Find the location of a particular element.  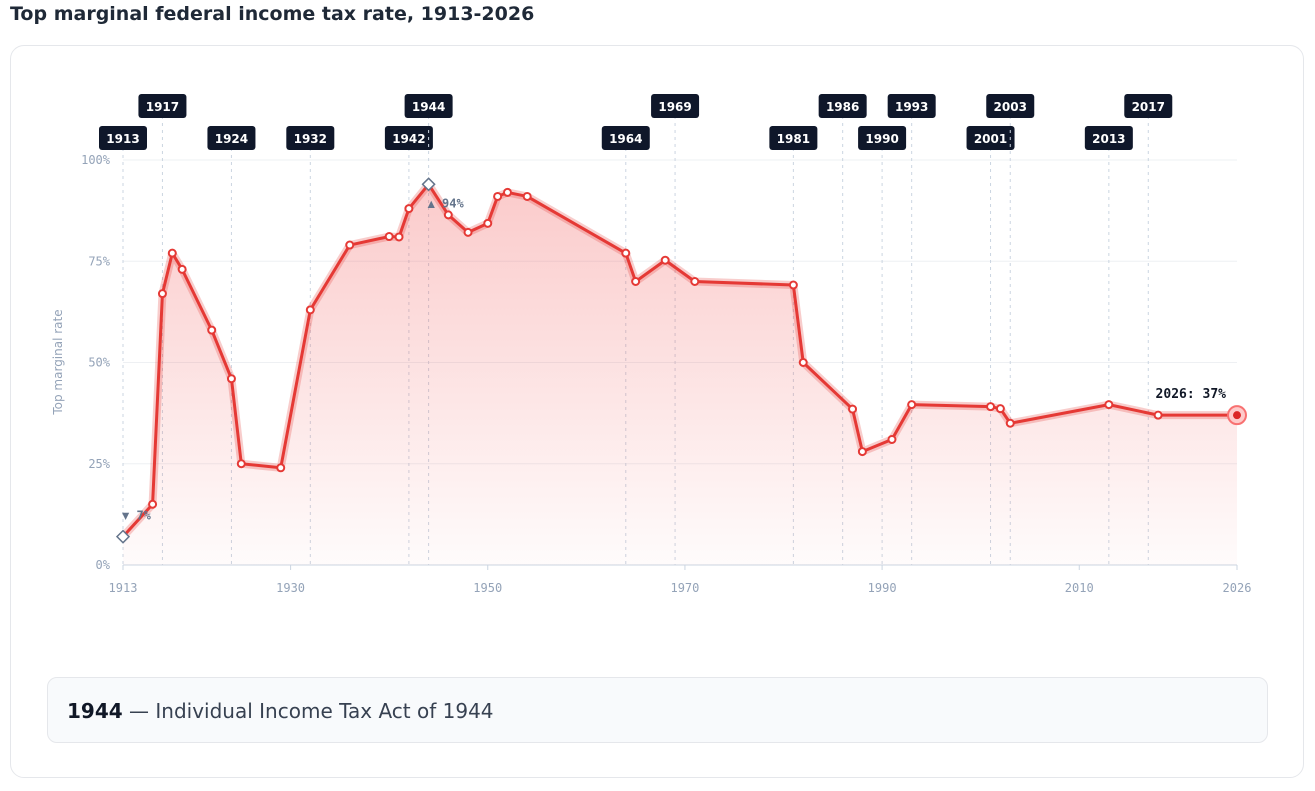

x-tick-label: 1930 is located at coordinates (290, 588).